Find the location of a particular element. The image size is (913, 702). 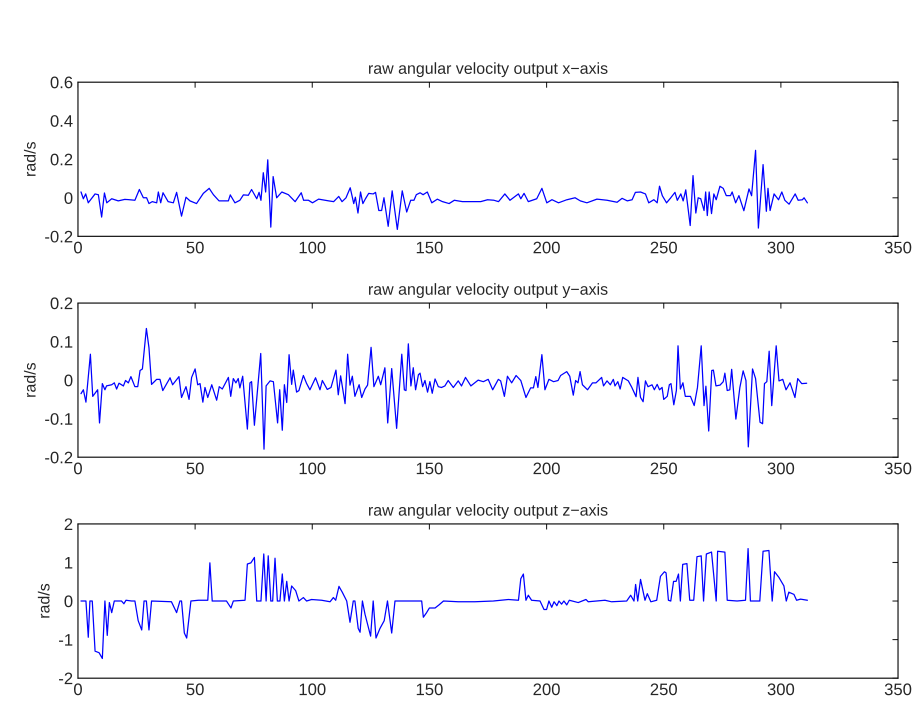

y-tick-label: 1 is located at coordinates (68, 563).